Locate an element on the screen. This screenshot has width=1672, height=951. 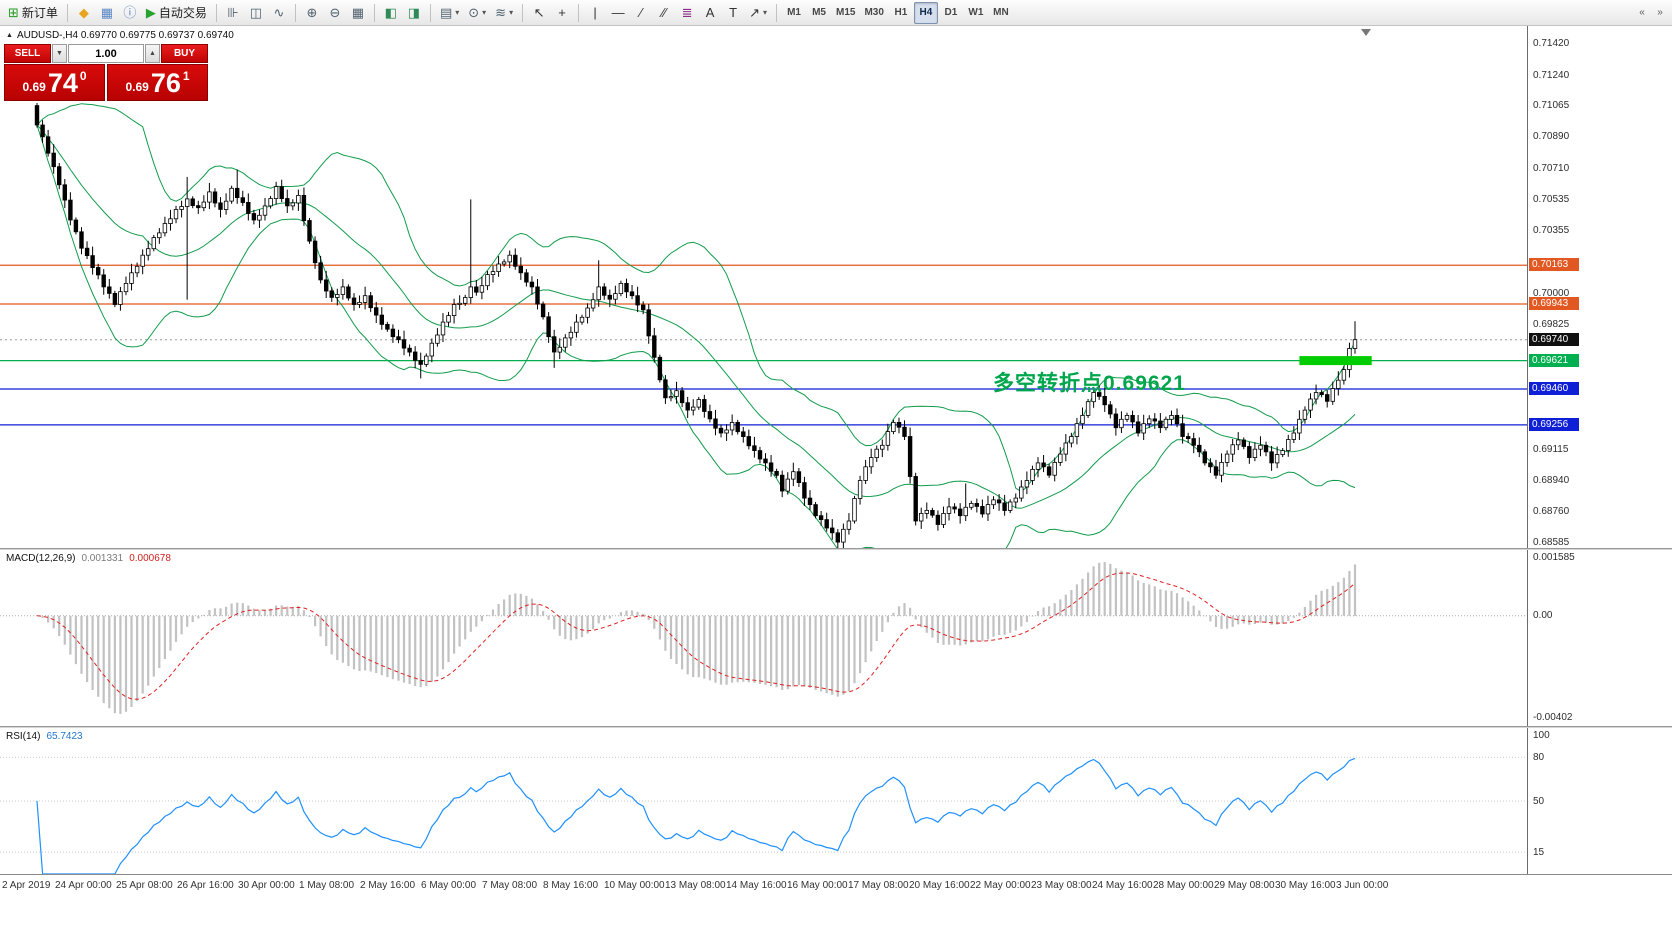
toolbar-overflow: «» is located at coordinates (1651, 13).